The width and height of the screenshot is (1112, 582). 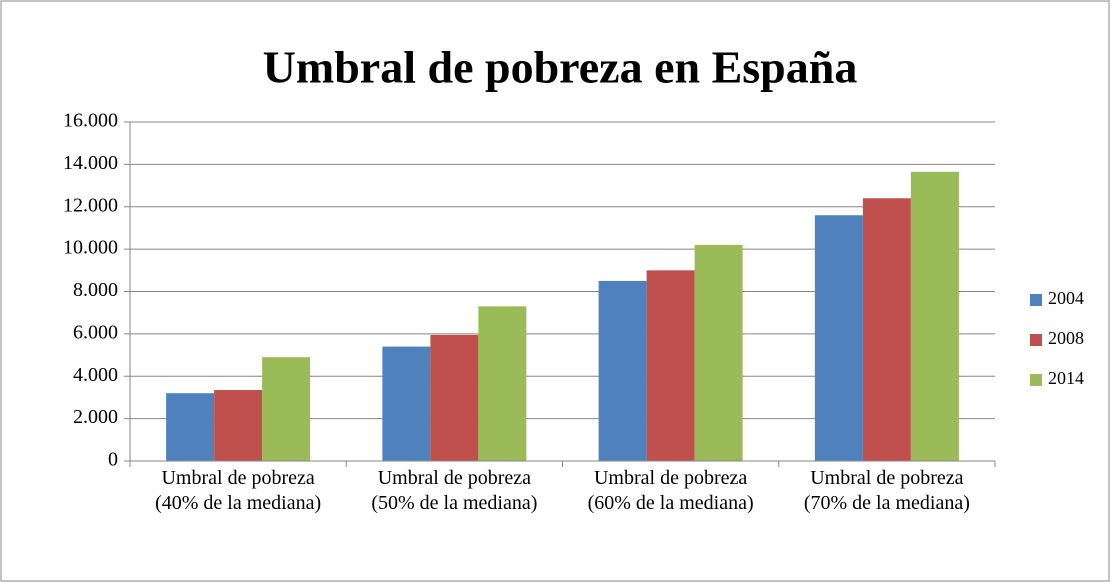 I want to click on y-tick-label: 2.000, so click(x=95, y=417).